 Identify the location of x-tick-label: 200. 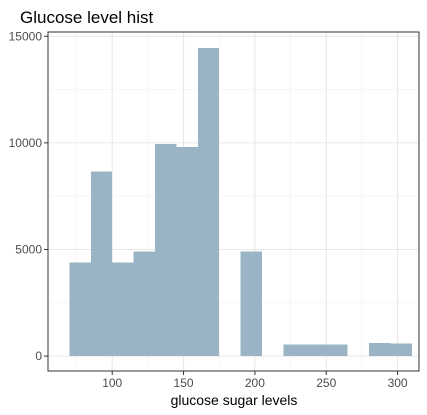
(255, 383).